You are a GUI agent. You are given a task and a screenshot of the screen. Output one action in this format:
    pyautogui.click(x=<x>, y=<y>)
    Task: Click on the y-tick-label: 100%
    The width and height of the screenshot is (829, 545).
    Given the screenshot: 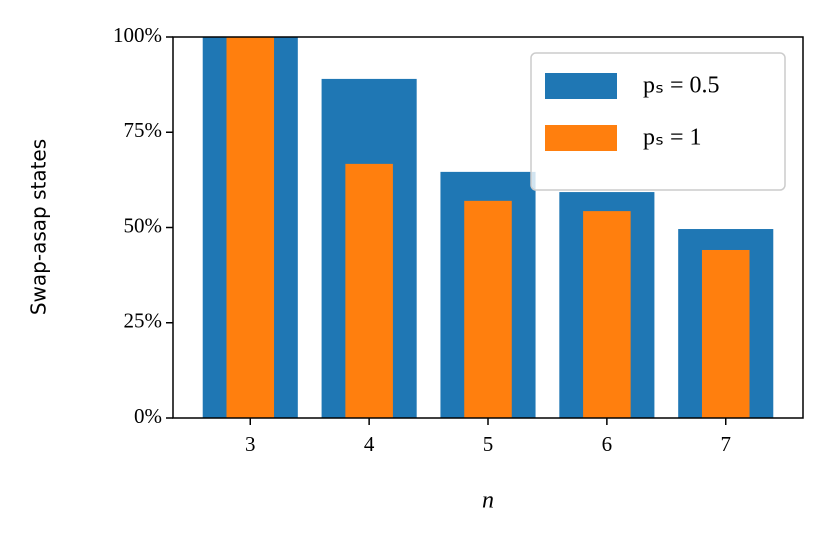 What is the action you would take?
    pyautogui.click(x=137, y=35)
    